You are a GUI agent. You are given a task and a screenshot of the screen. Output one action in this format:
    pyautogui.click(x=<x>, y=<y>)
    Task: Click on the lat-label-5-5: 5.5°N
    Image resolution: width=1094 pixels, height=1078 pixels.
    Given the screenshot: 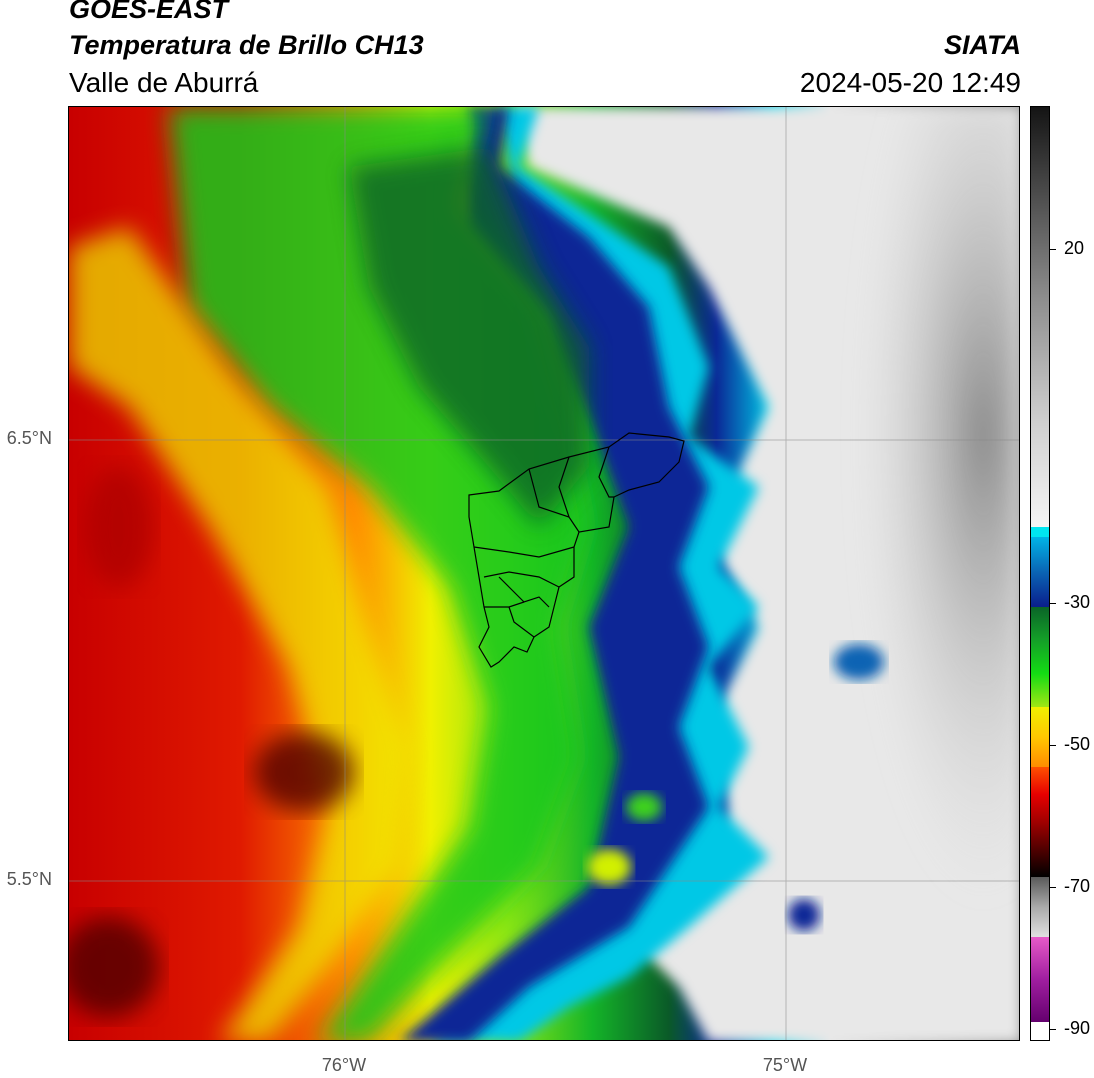 What is the action you would take?
    pyautogui.click(x=29, y=879)
    